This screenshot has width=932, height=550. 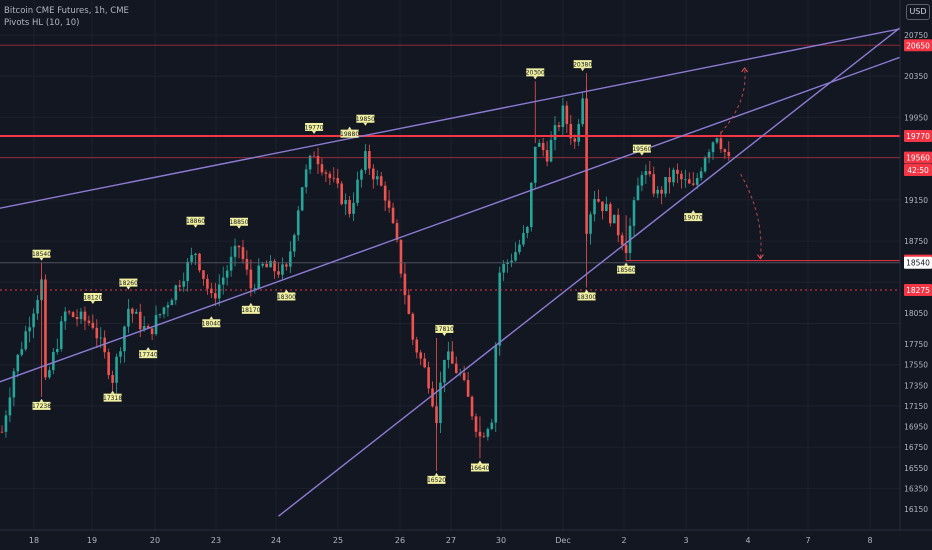 I want to click on time-tick-label: 4, so click(x=747, y=540).